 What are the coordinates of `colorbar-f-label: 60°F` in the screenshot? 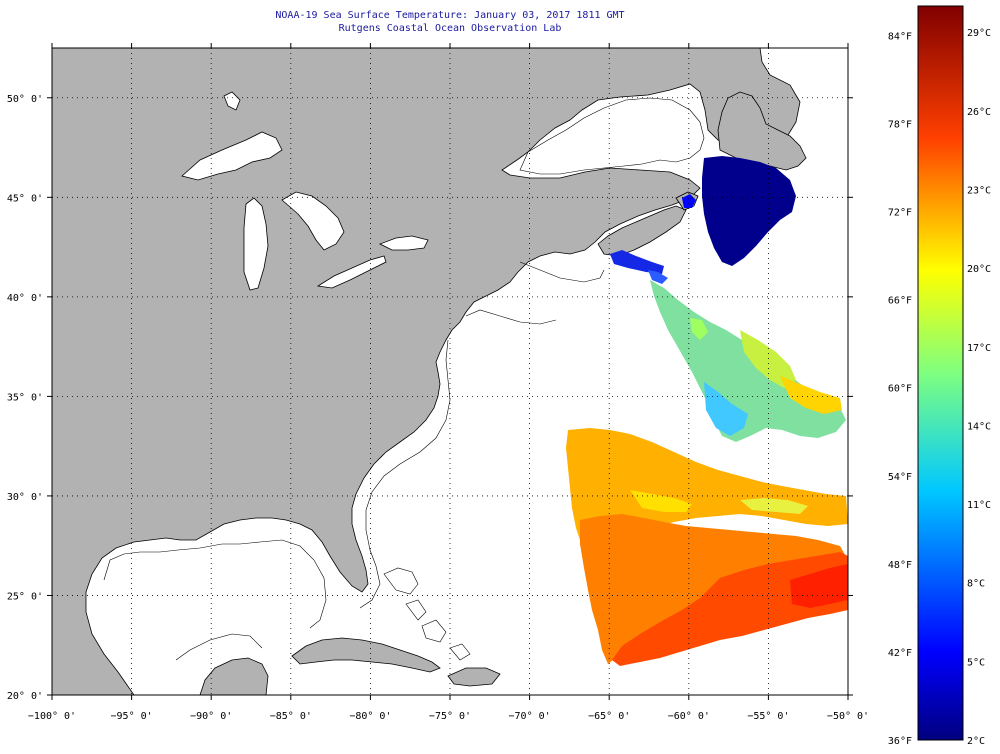 It's located at (900, 389).